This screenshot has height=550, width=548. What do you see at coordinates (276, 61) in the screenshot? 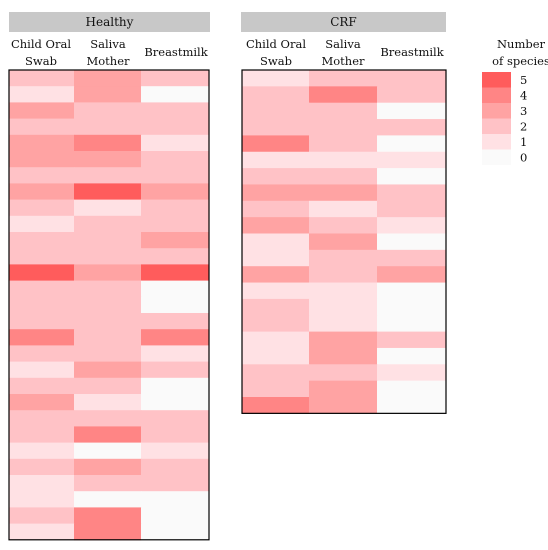
I see `crf-col-label-line: Swab` at bounding box center [276, 61].